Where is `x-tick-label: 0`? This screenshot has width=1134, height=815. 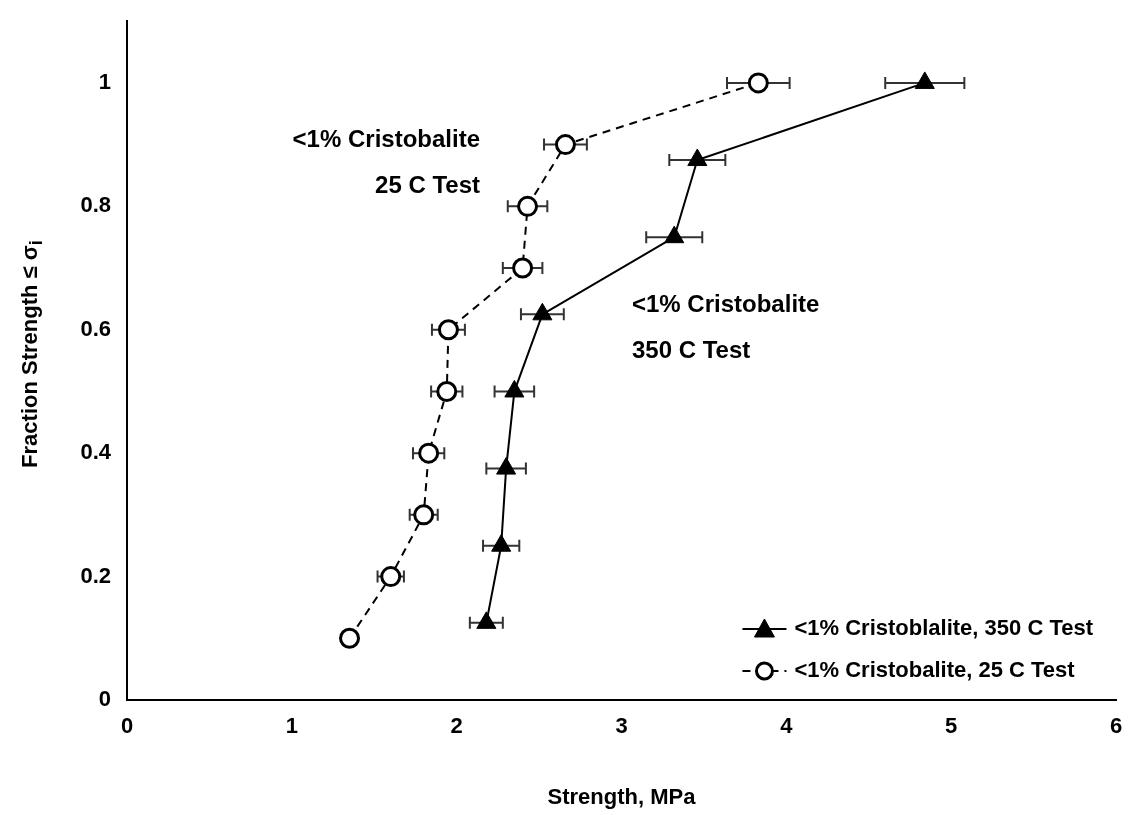
x-tick-label: 0 is located at coordinates (127, 726).